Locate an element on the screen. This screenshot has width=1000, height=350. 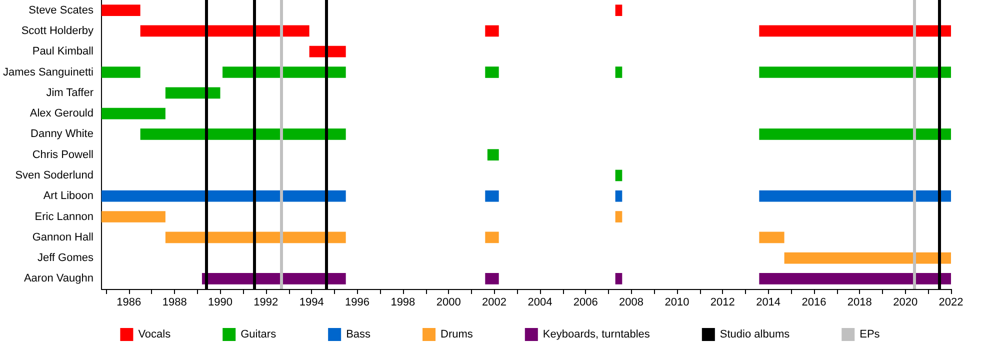
x-tick-label: 2006 is located at coordinates (585, 302).